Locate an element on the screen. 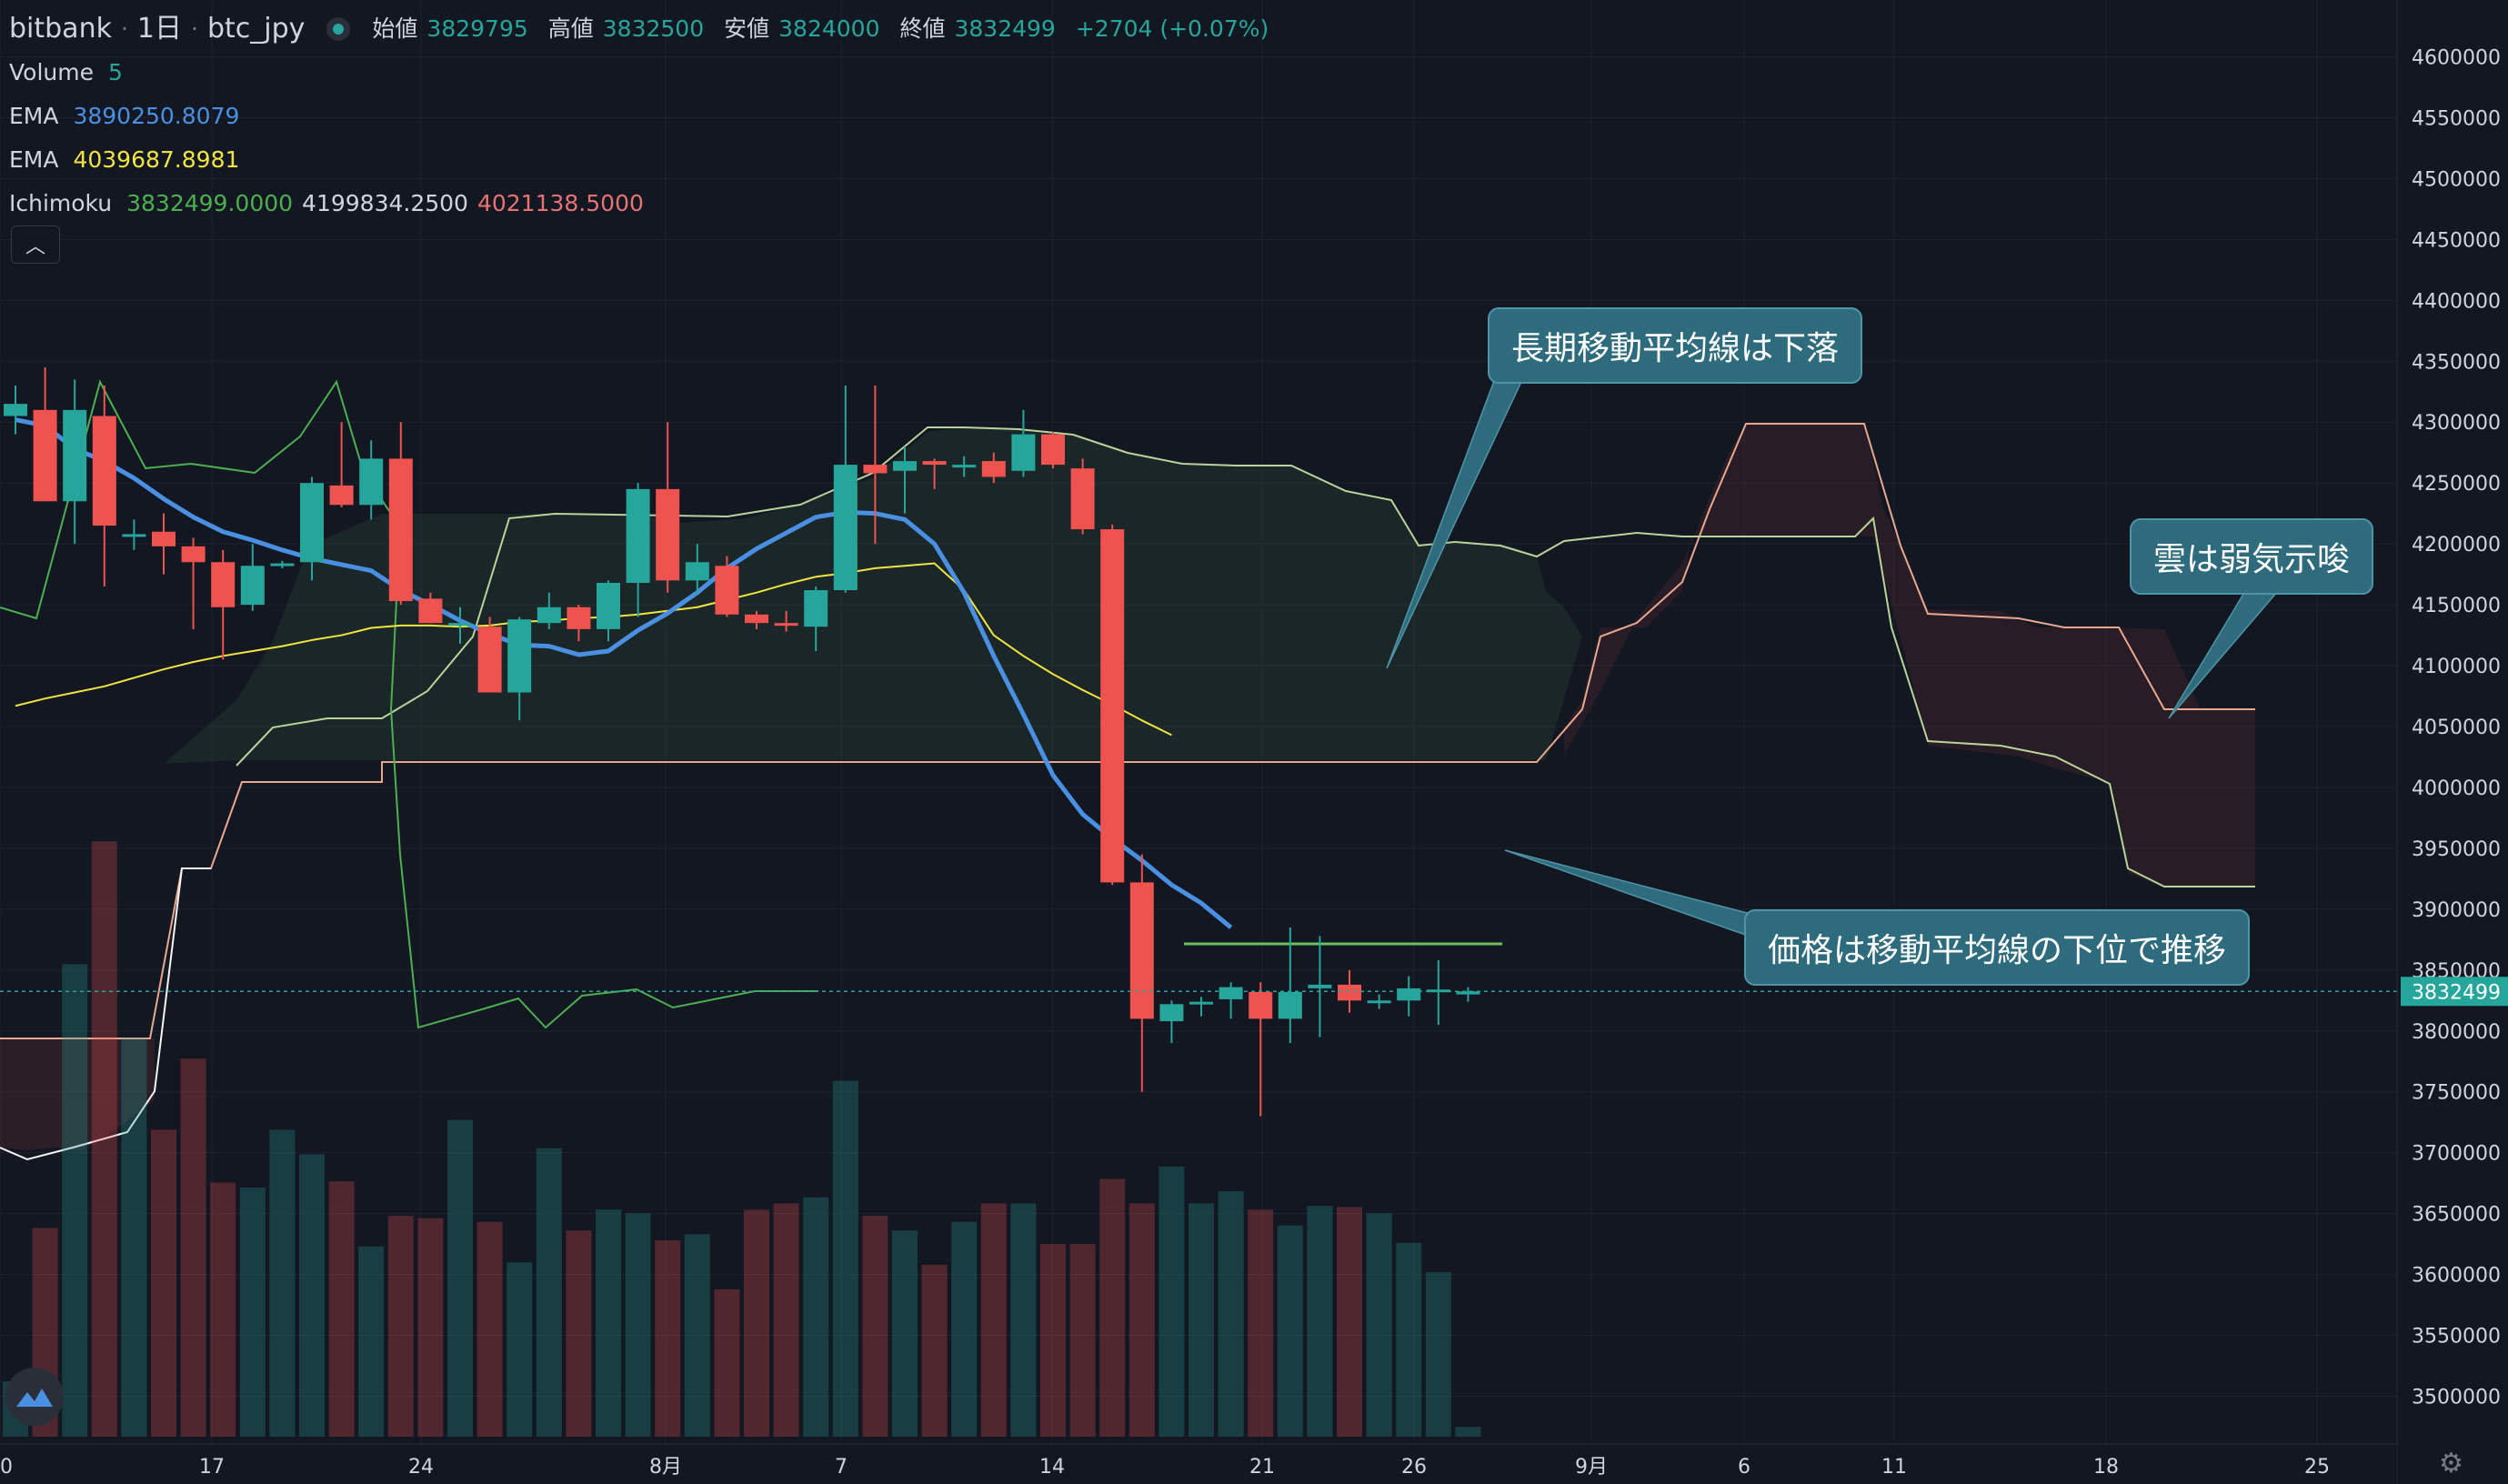 Image resolution: width=2508 pixels, height=1484 pixels. time-axis: 0 17 24 8月 7 14 21 26 9月 6 11 18 25 is located at coordinates (1198, 1463).